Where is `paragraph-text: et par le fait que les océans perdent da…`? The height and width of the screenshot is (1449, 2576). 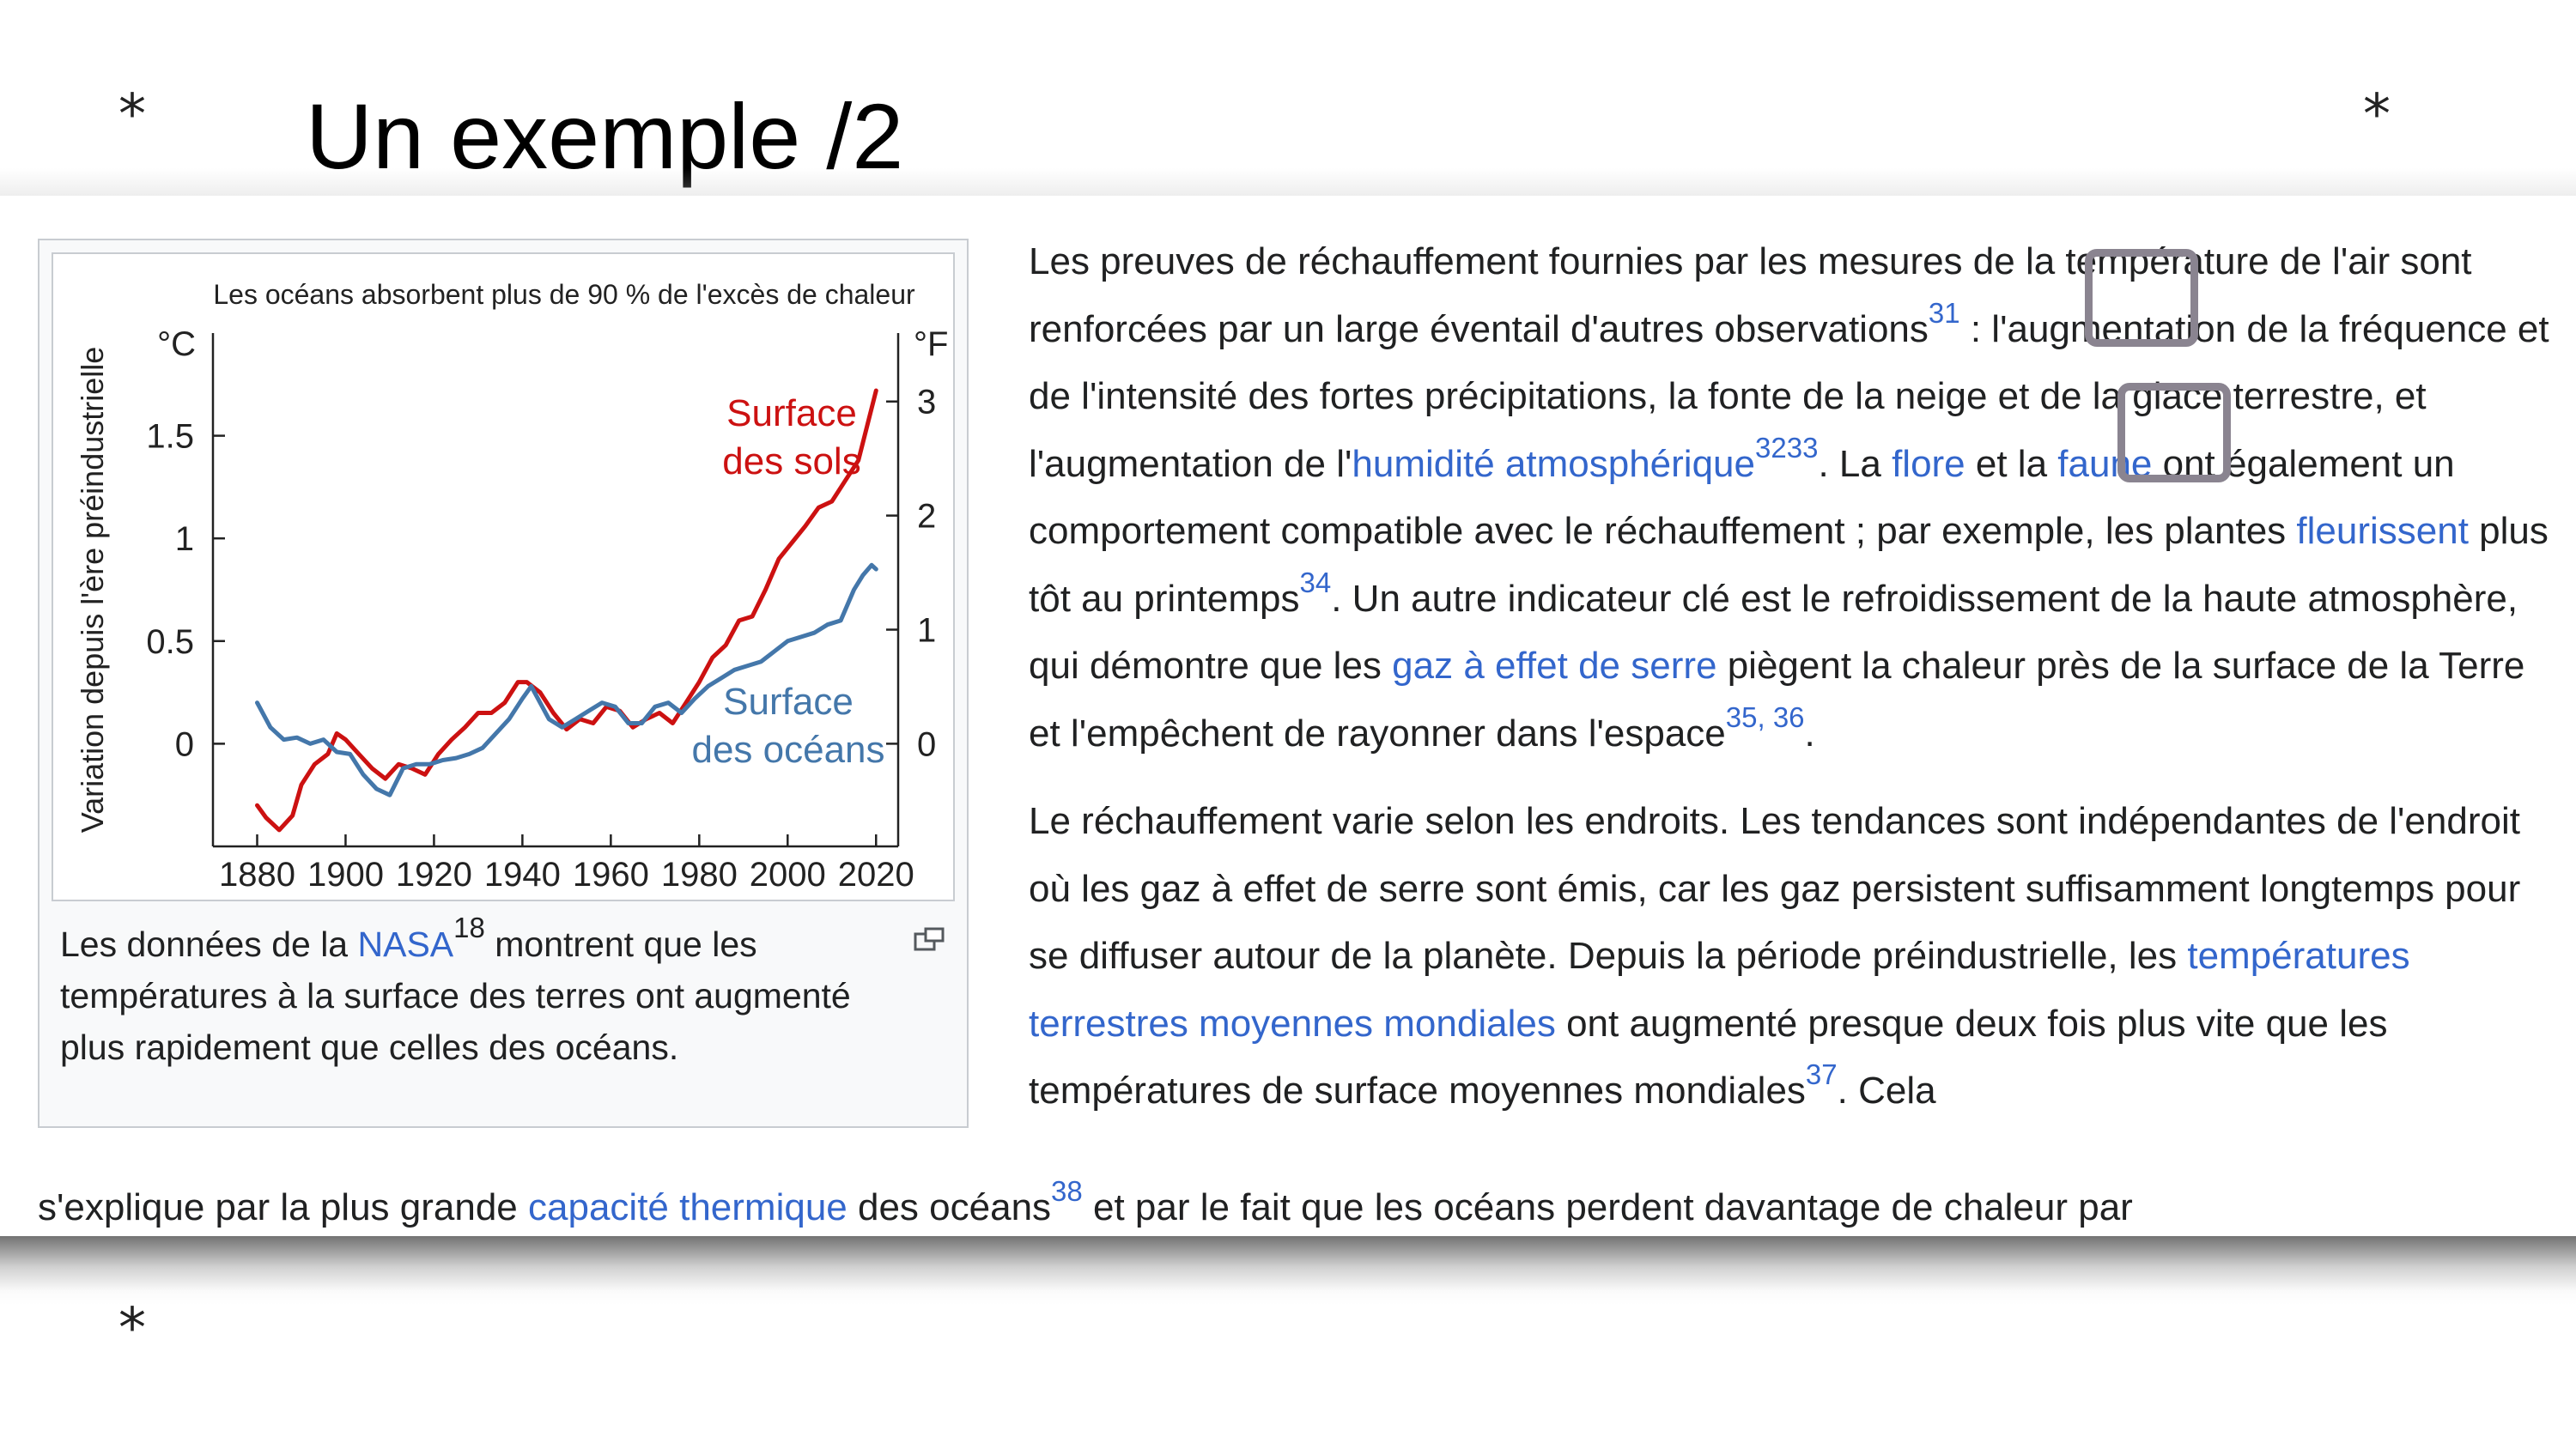
paragraph-text: et par le fait que les océans perdent da… is located at coordinates (1608, 1207).